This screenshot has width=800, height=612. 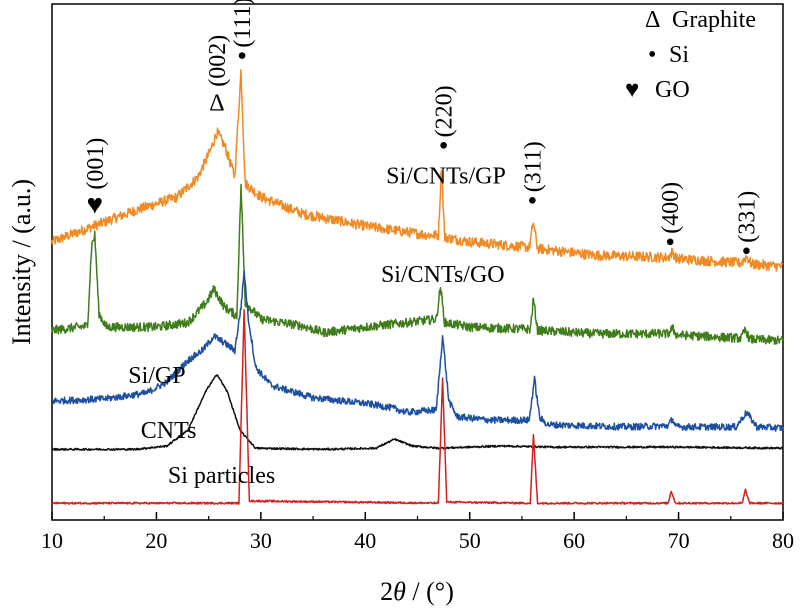 I want to click on peak-annotation-001: ♥(001), so click(x=96, y=179).